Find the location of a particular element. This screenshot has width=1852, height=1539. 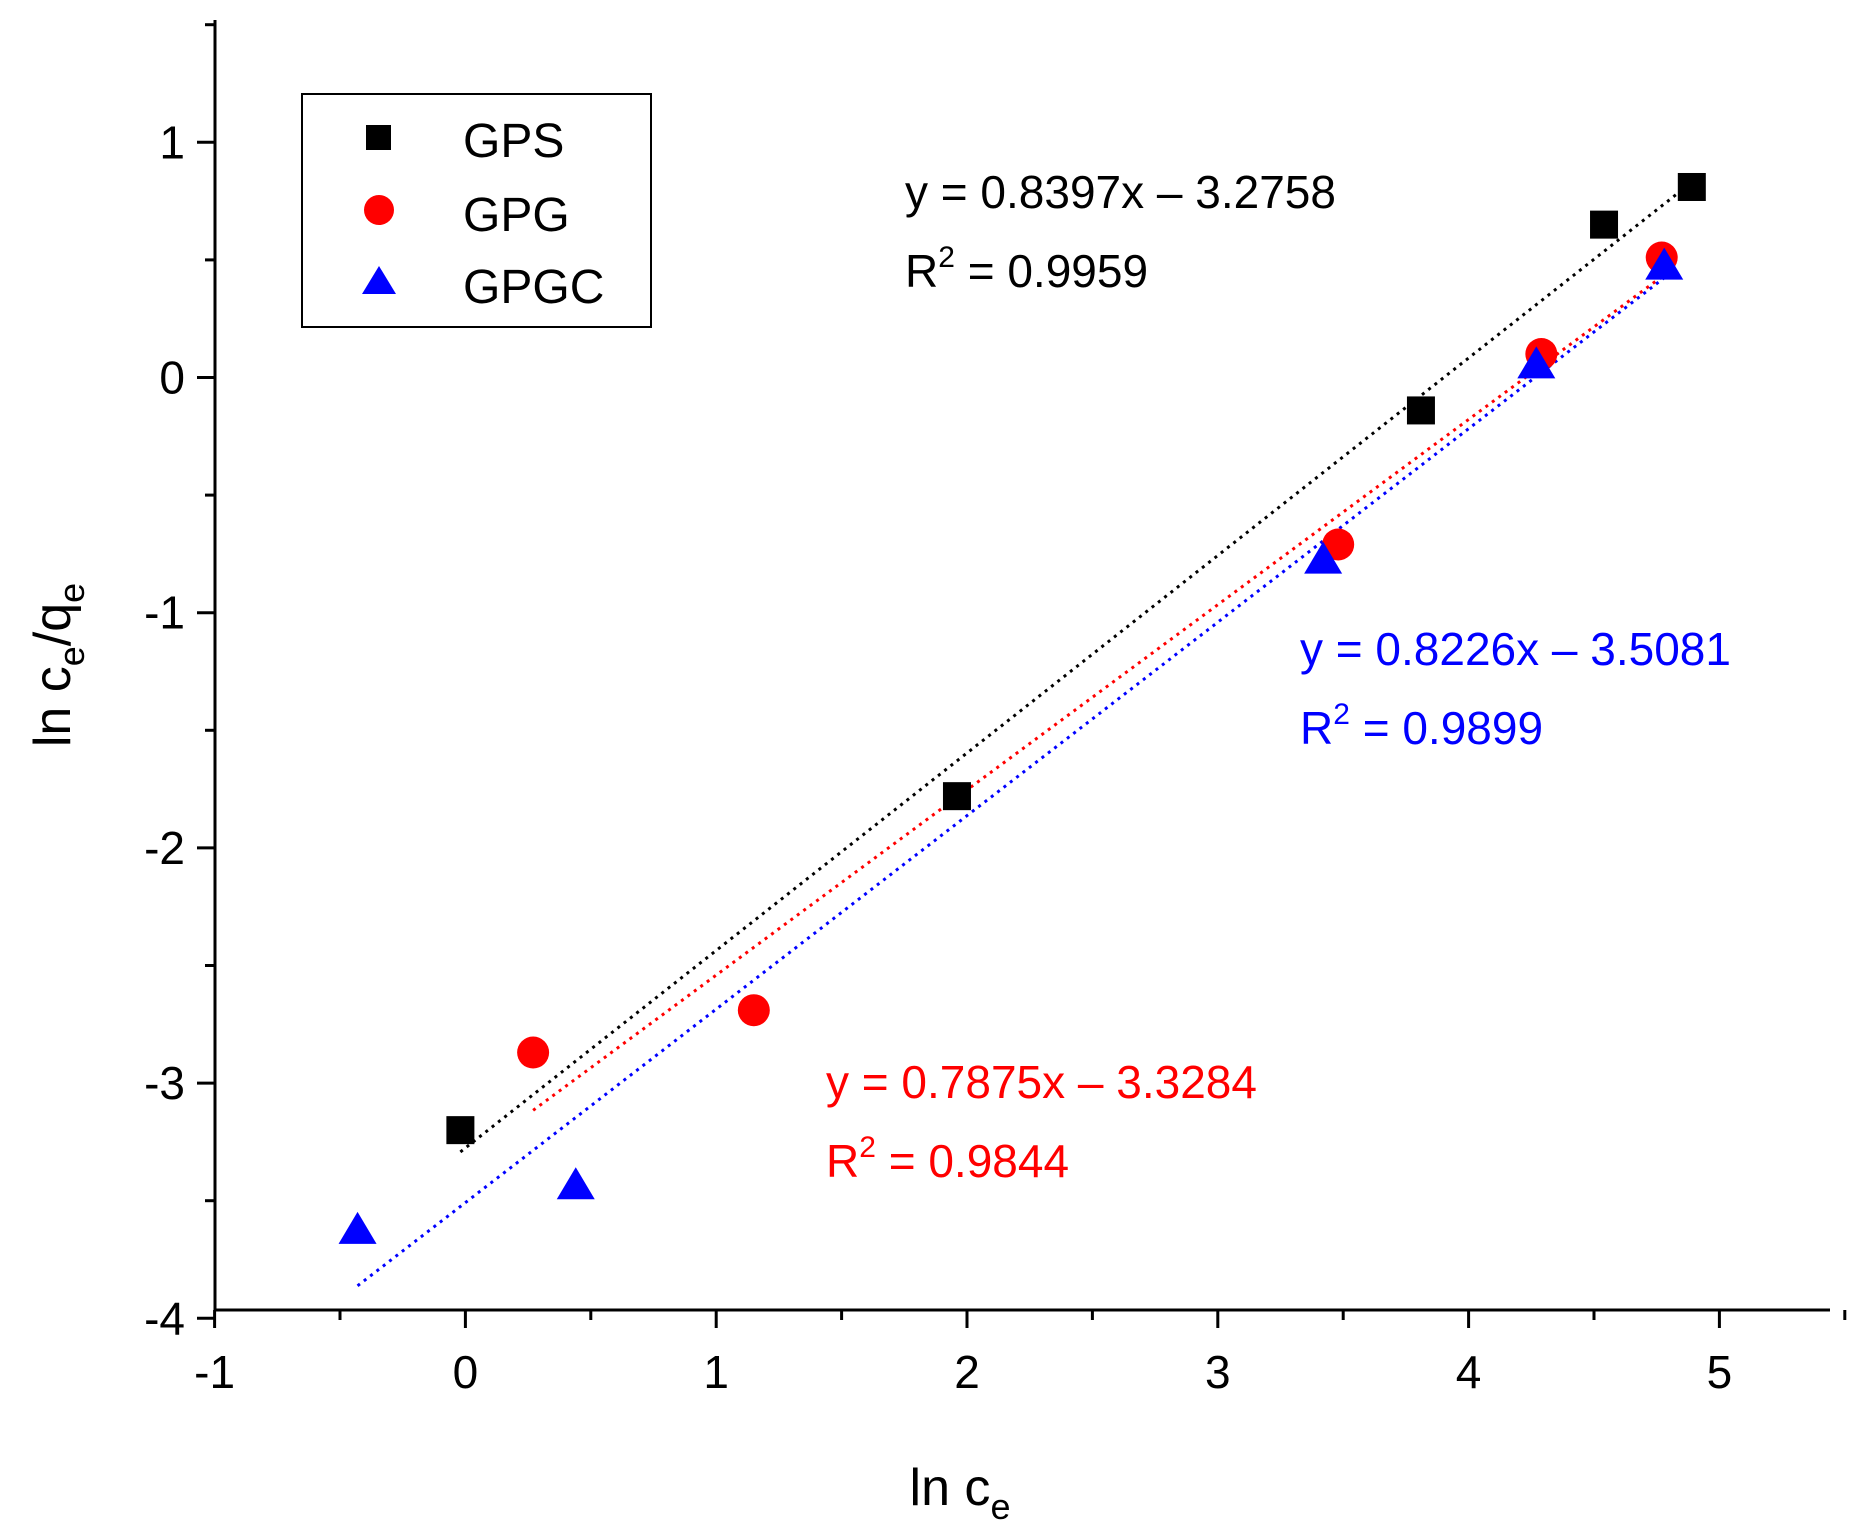

r2-gpg-superscript: 2 is located at coordinates (867, 1147).